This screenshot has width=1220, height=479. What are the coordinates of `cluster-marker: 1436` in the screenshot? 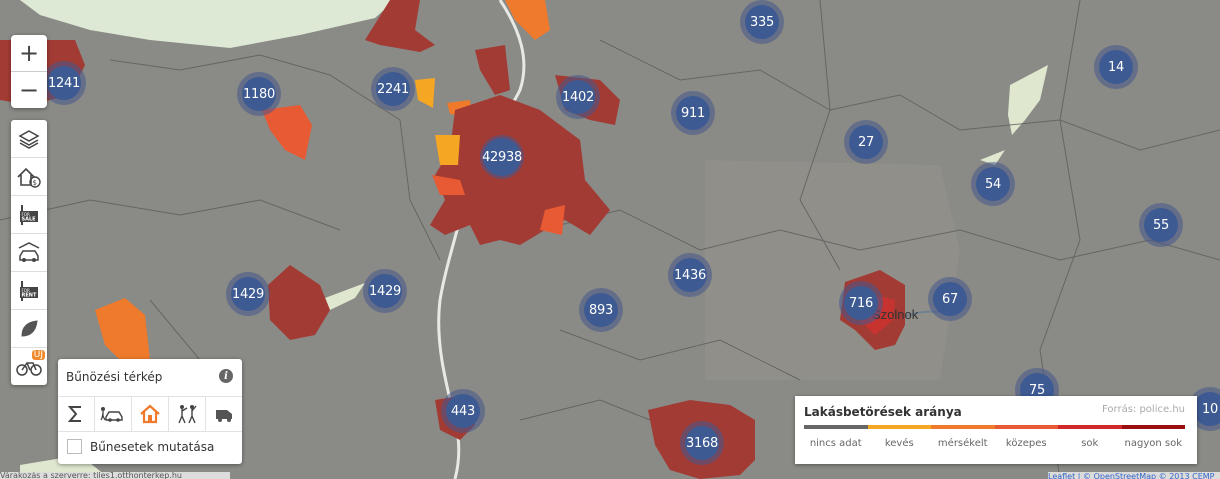 It's located at (690, 275).